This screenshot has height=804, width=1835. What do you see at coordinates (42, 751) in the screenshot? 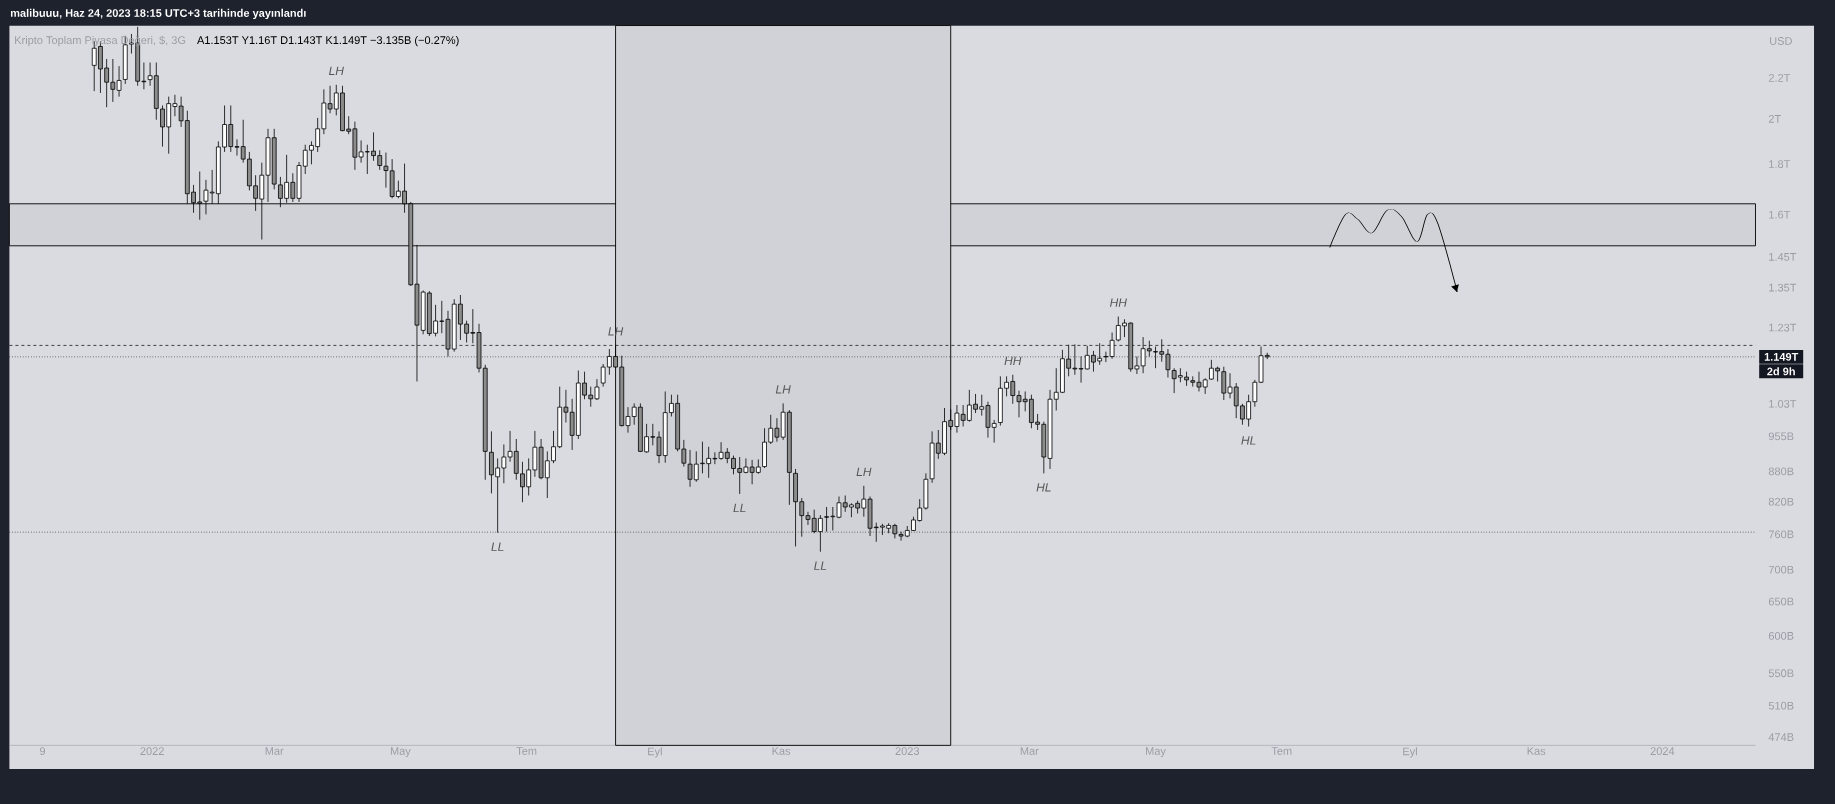
I see `x-tick-label: 9` at bounding box center [42, 751].